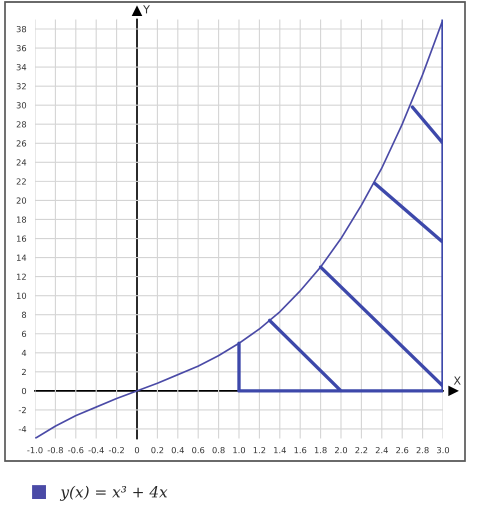  What do you see at coordinates (21, 181) in the screenshot?
I see `y-tick-label: 22` at bounding box center [21, 181].